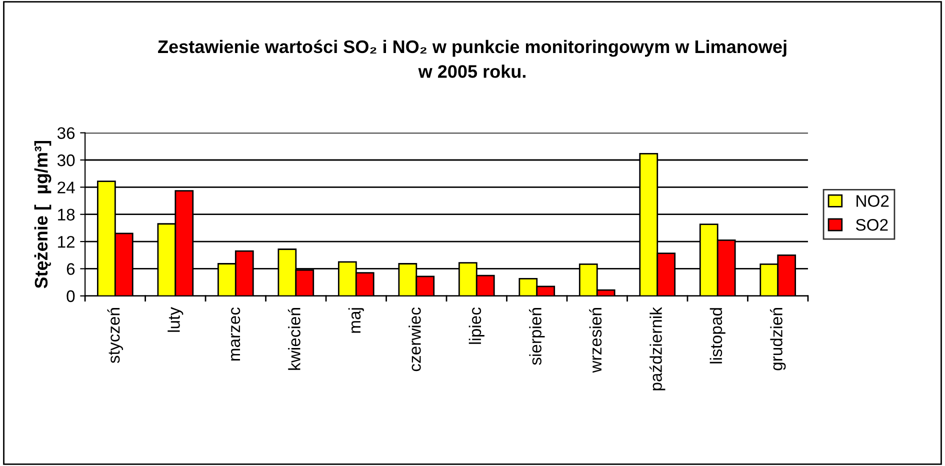 This screenshot has width=945, height=466. Describe the element at coordinates (70, 269) in the screenshot. I see `y-tick-label: 6` at that location.